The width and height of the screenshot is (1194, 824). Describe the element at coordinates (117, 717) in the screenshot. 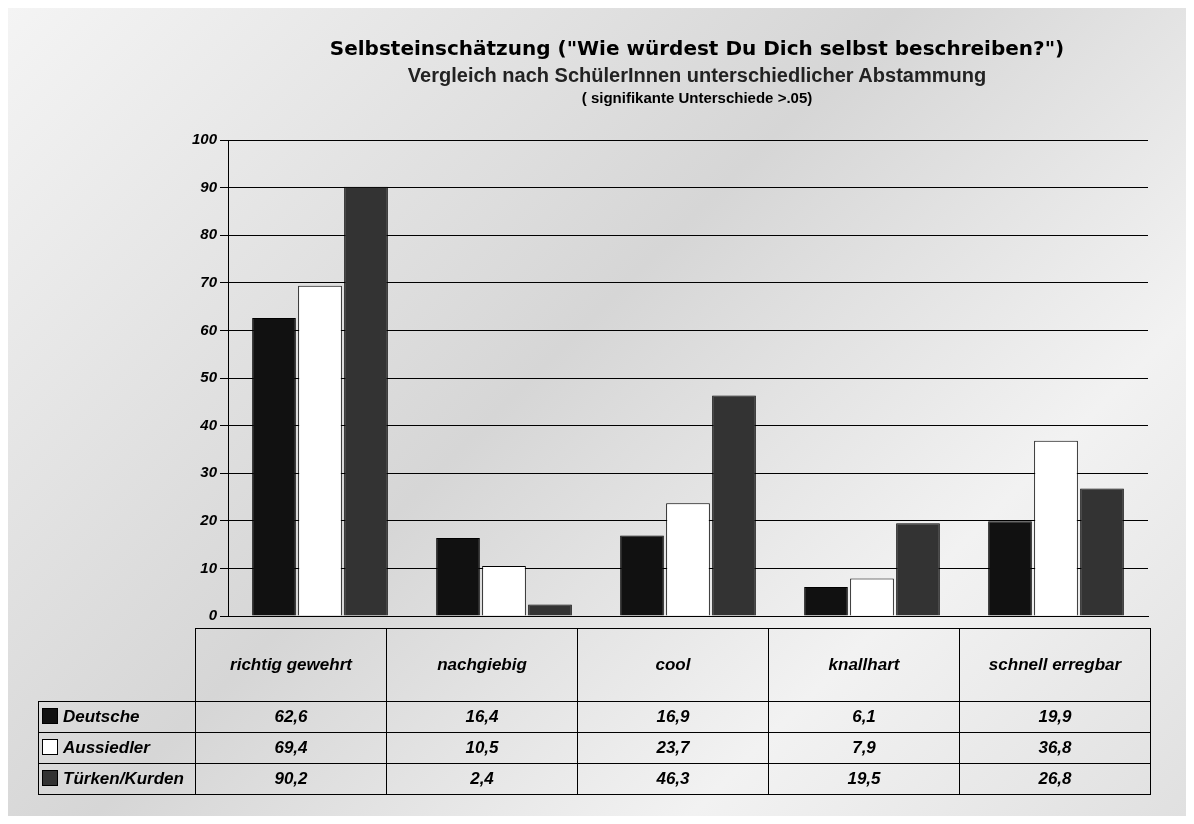

I see `legend-label: Deutsche` at that location.